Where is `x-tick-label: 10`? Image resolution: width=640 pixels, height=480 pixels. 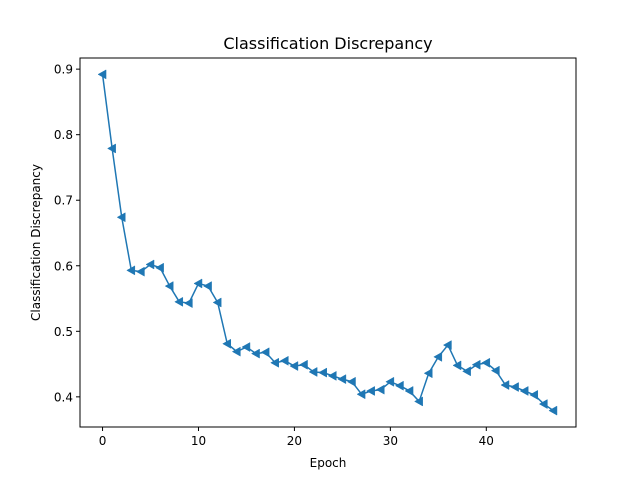
x-tick-label: 10 is located at coordinates (198, 441).